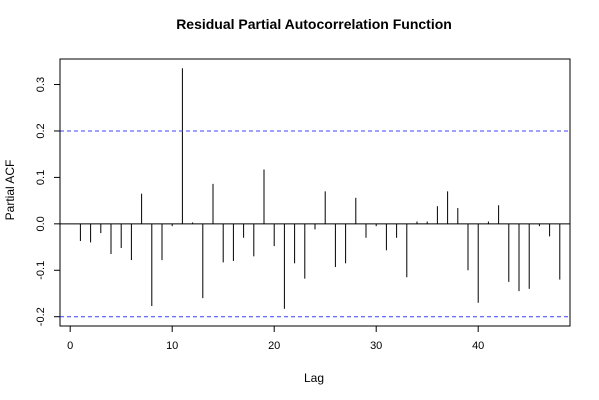 Image resolution: width=599 pixels, height=400 pixels. Describe the element at coordinates (314, 378) in the screenshot. I see `x-axis-label: Lag` at that location.